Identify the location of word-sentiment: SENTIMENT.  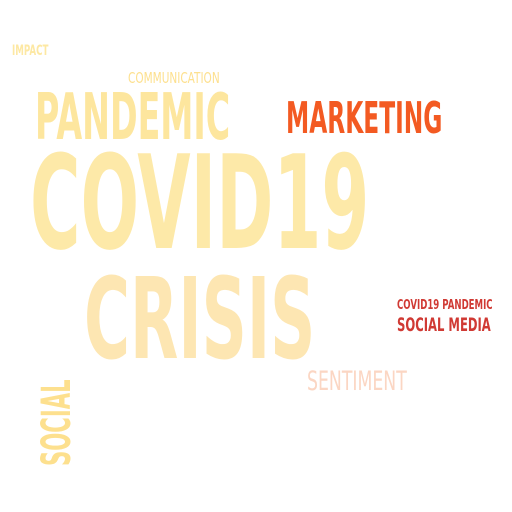
(357, 381).